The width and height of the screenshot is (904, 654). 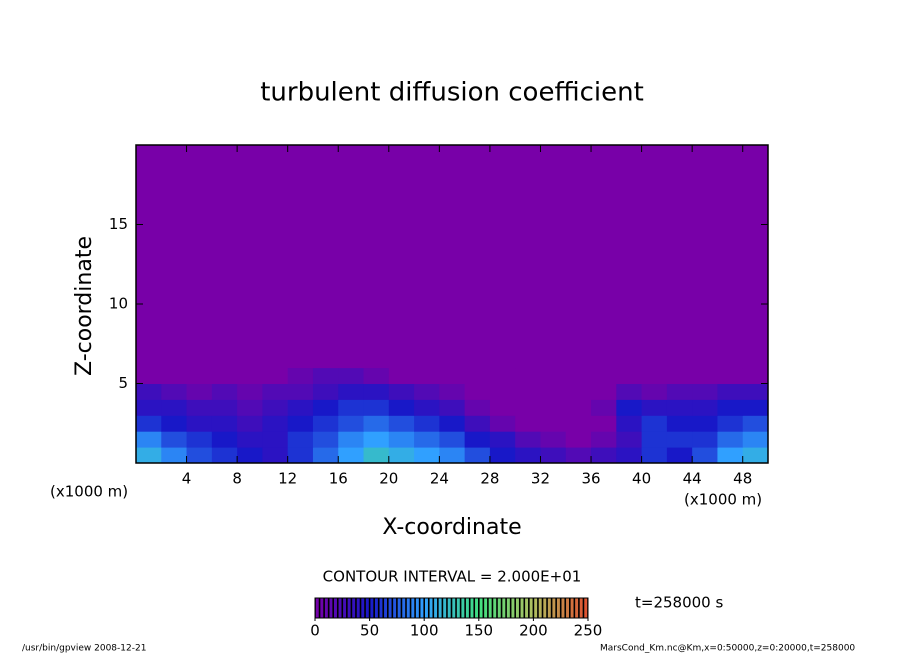 What do you see at coordinates (478, 631) in the screenshot?
I see `colorbar-tick-label: 150` at bounding box center [478, 631].